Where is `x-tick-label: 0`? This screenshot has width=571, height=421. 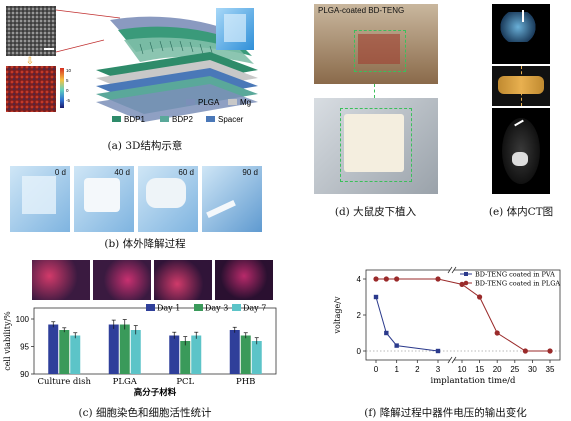
x-tick-label: 0 is located at coordinates (376, 369).